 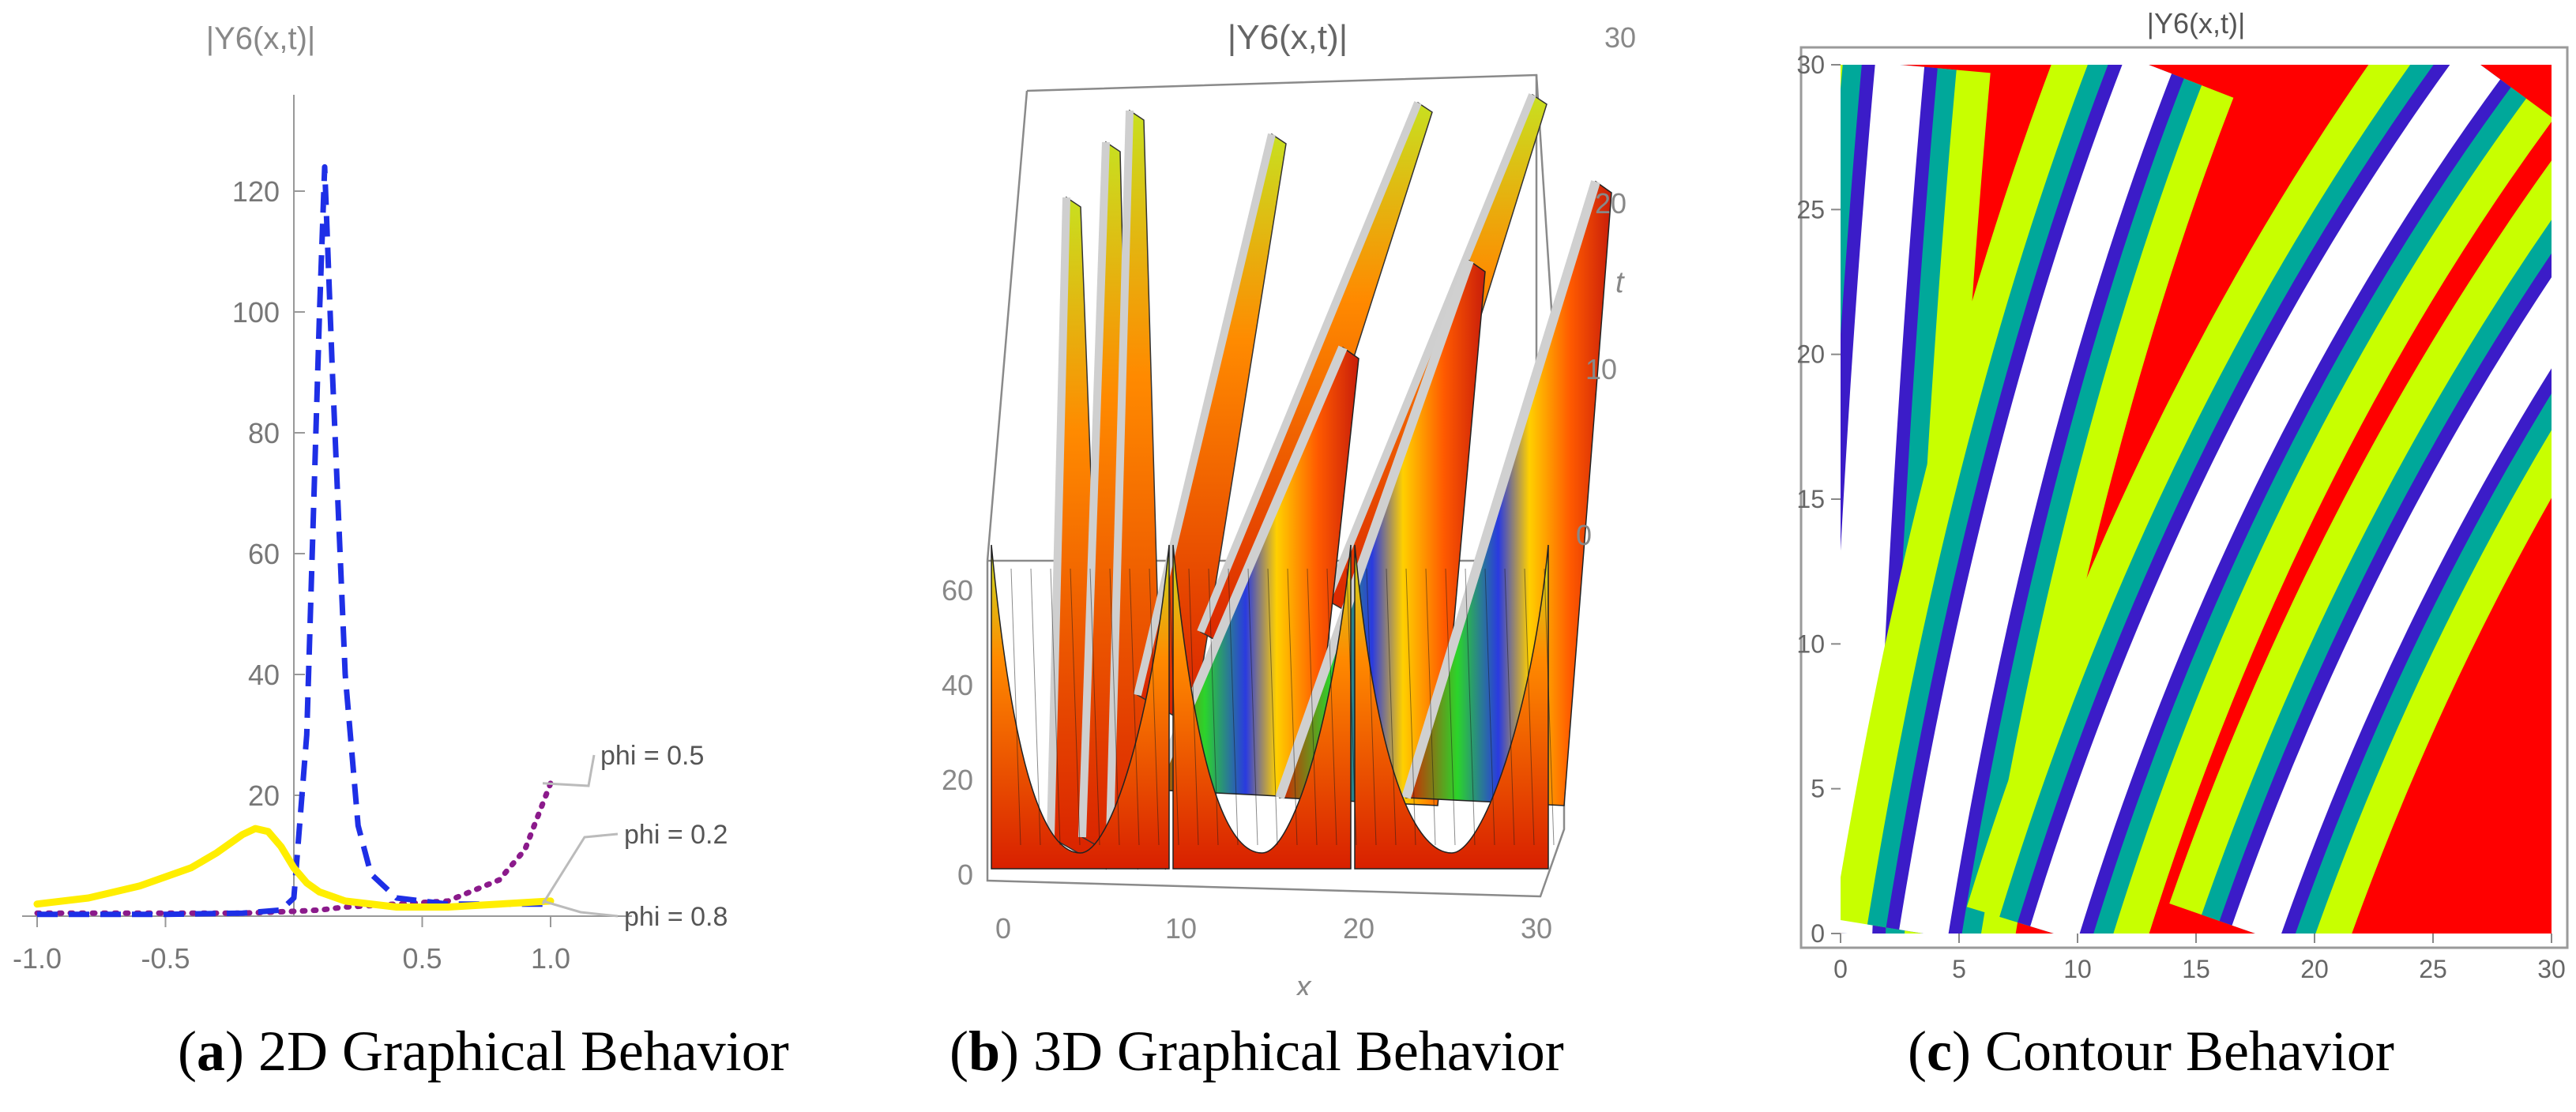 What do you see at coordinates (1818, 789) in the screenshot?
I see `y-tick-label: 5` at bounding box center [1818, 789].